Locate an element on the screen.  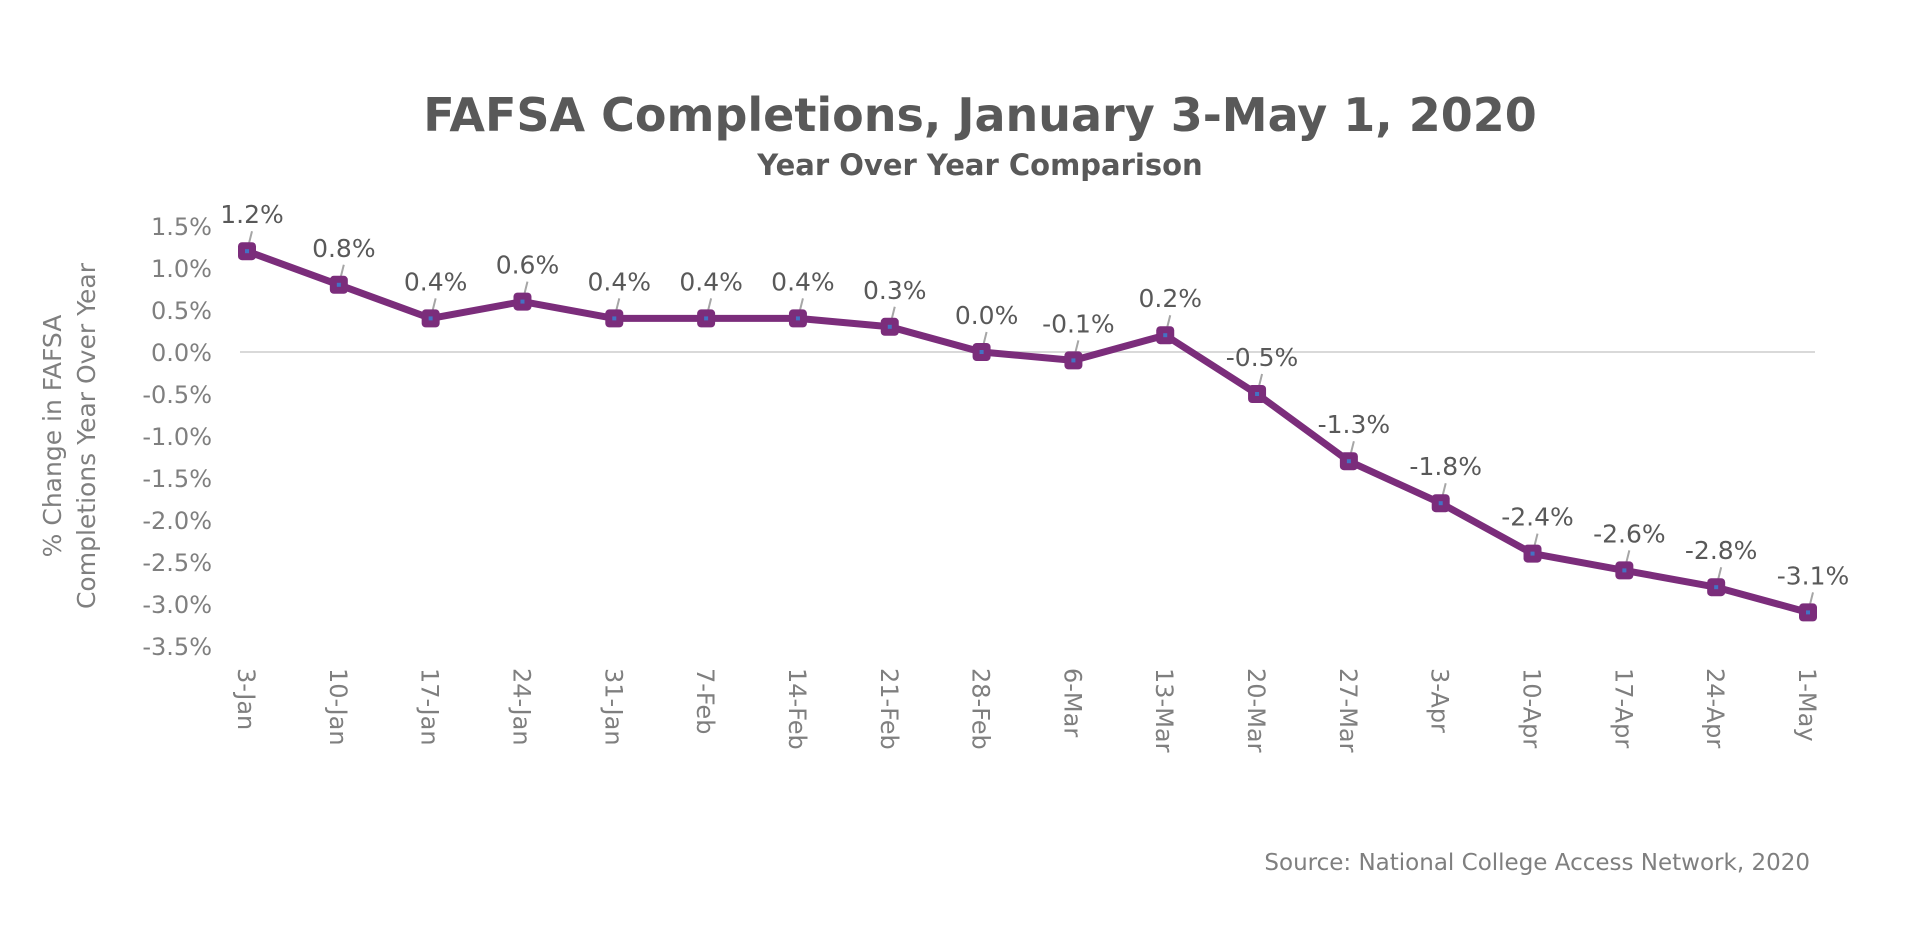
x-tick-label: 24-Apr is located at coordinates (1715, 708).